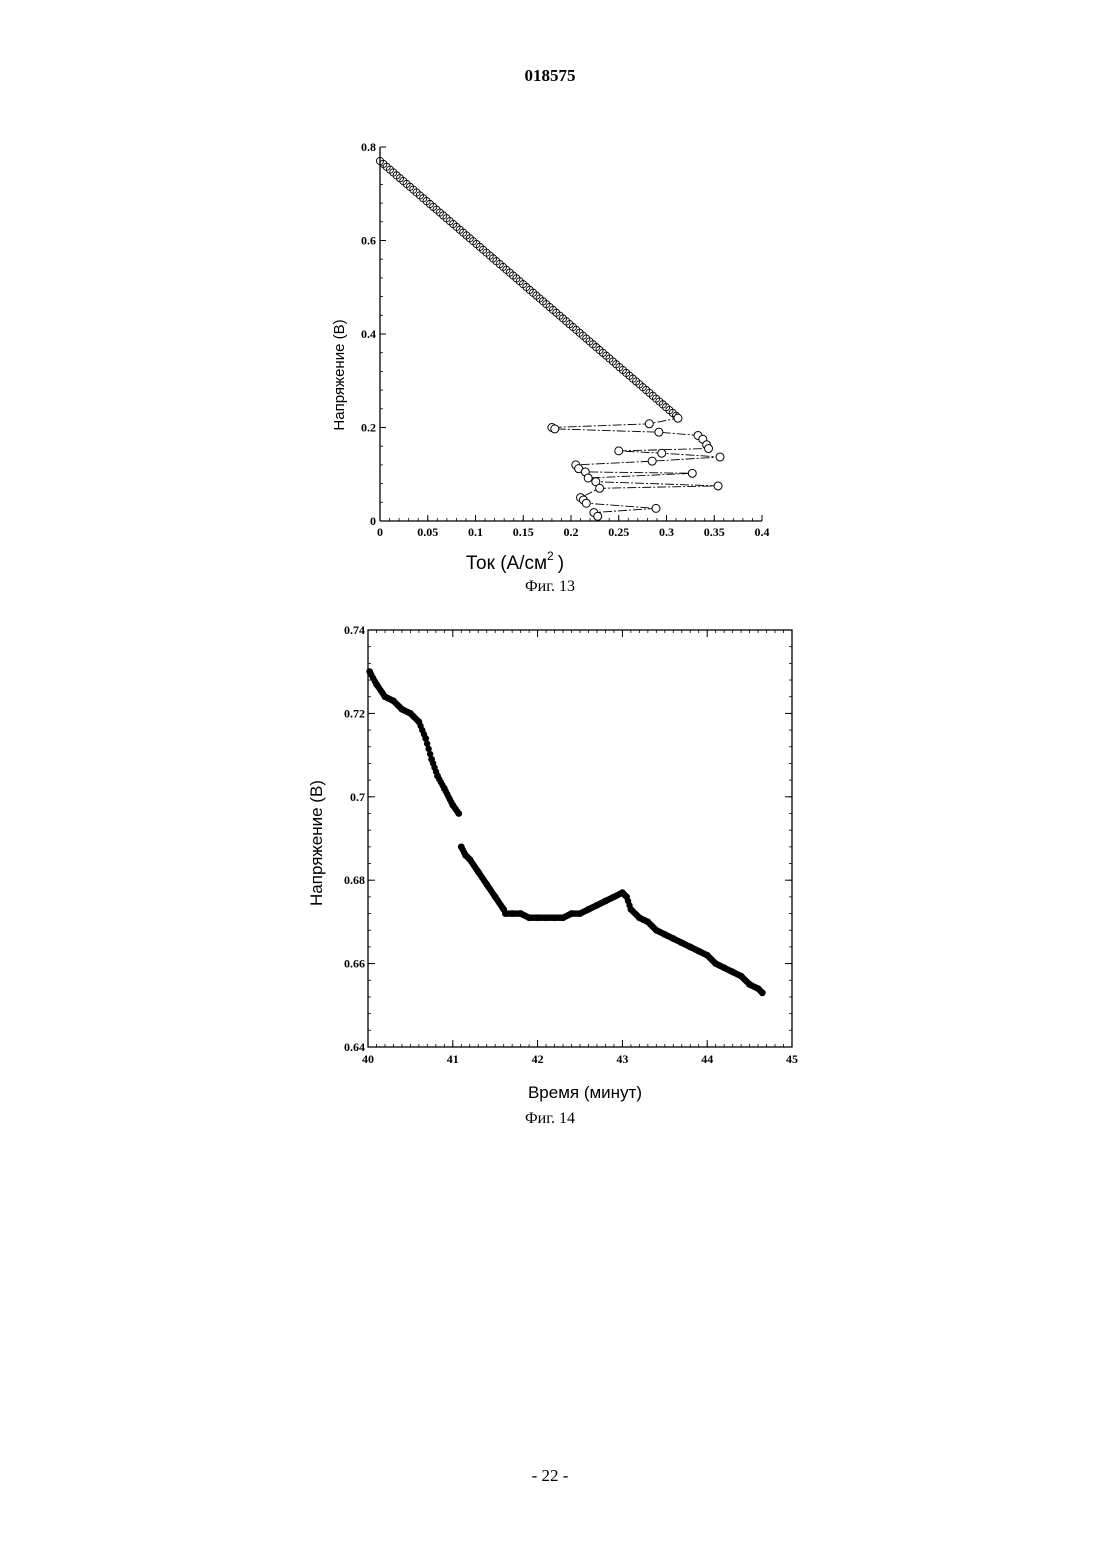 The height and width of the screenshot is (1556, 1100). Describe the element at coordinates (368, 147) in the screenshot. I see `figure-13-y-tick-label: 0.8` at that location.